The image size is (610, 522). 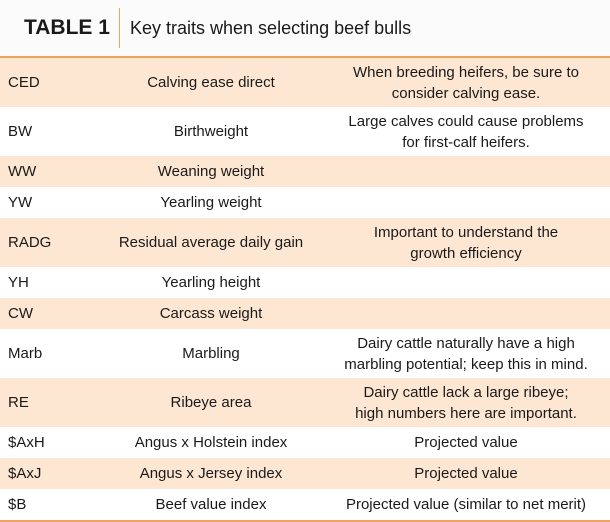 What do you see at coordinates (305, 171) in the screenshot?
I see `table-row: WW Weaning weight` at bounding box center [305, 171].